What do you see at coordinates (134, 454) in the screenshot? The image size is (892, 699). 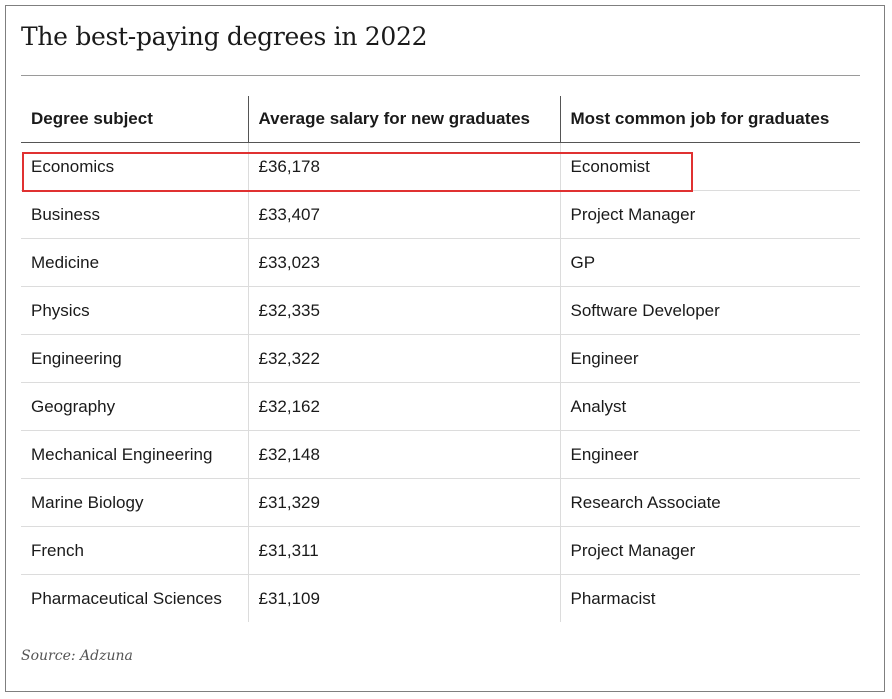 I see `cell-degree: Mechanical Engineering` at bounding box center [134, 454].